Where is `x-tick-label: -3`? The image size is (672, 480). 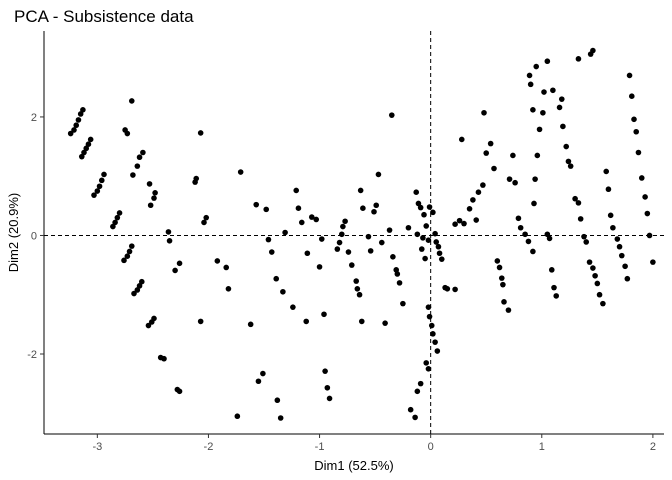
x-tick-label: -3 is located at coordinates (97, 447).